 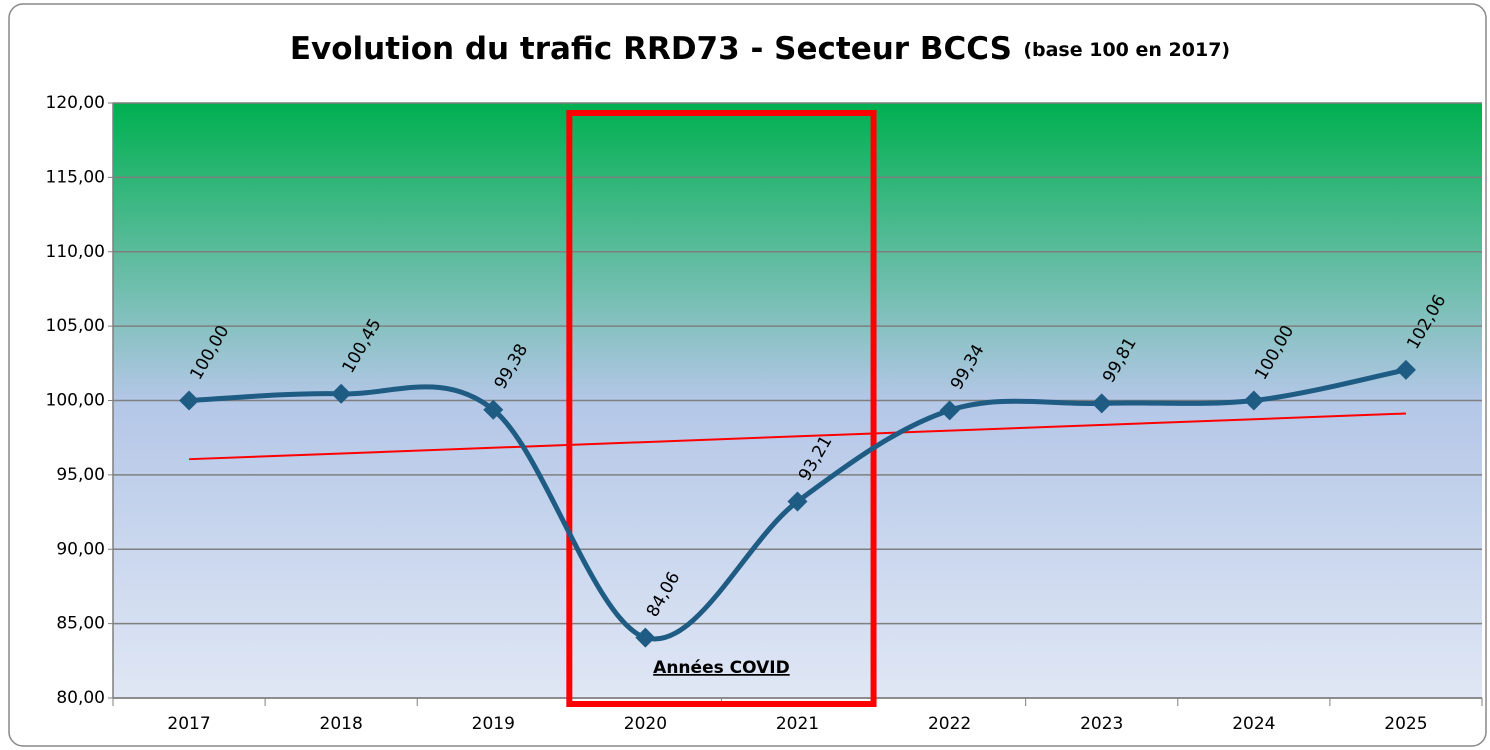 What do you see at coordinates (645, 724) in the screenshot?
I see `x-tick-label: 2020` at bounding box center [645, 724].